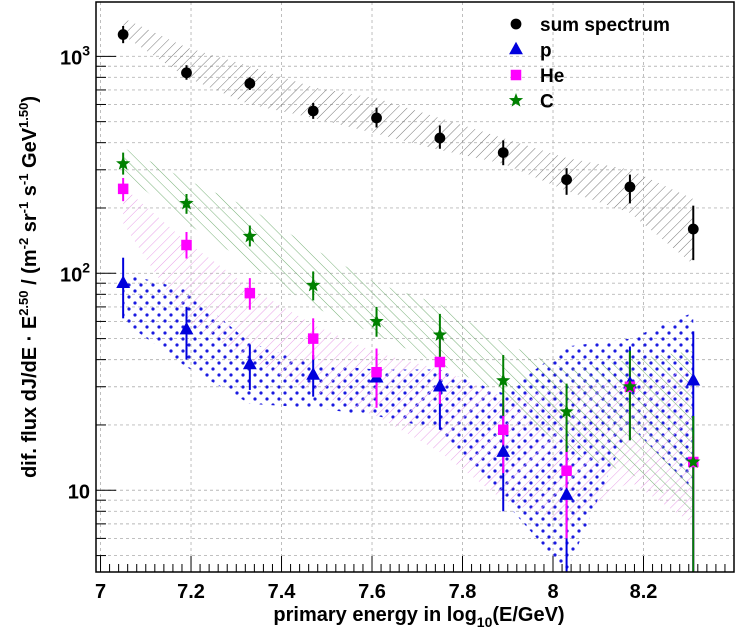 This screenshot has height=639, width=747. What do you see at coordinates (75, 272) in the screenshot?
I see `y-tick-label: 10²` at bounding box center [75, 272].